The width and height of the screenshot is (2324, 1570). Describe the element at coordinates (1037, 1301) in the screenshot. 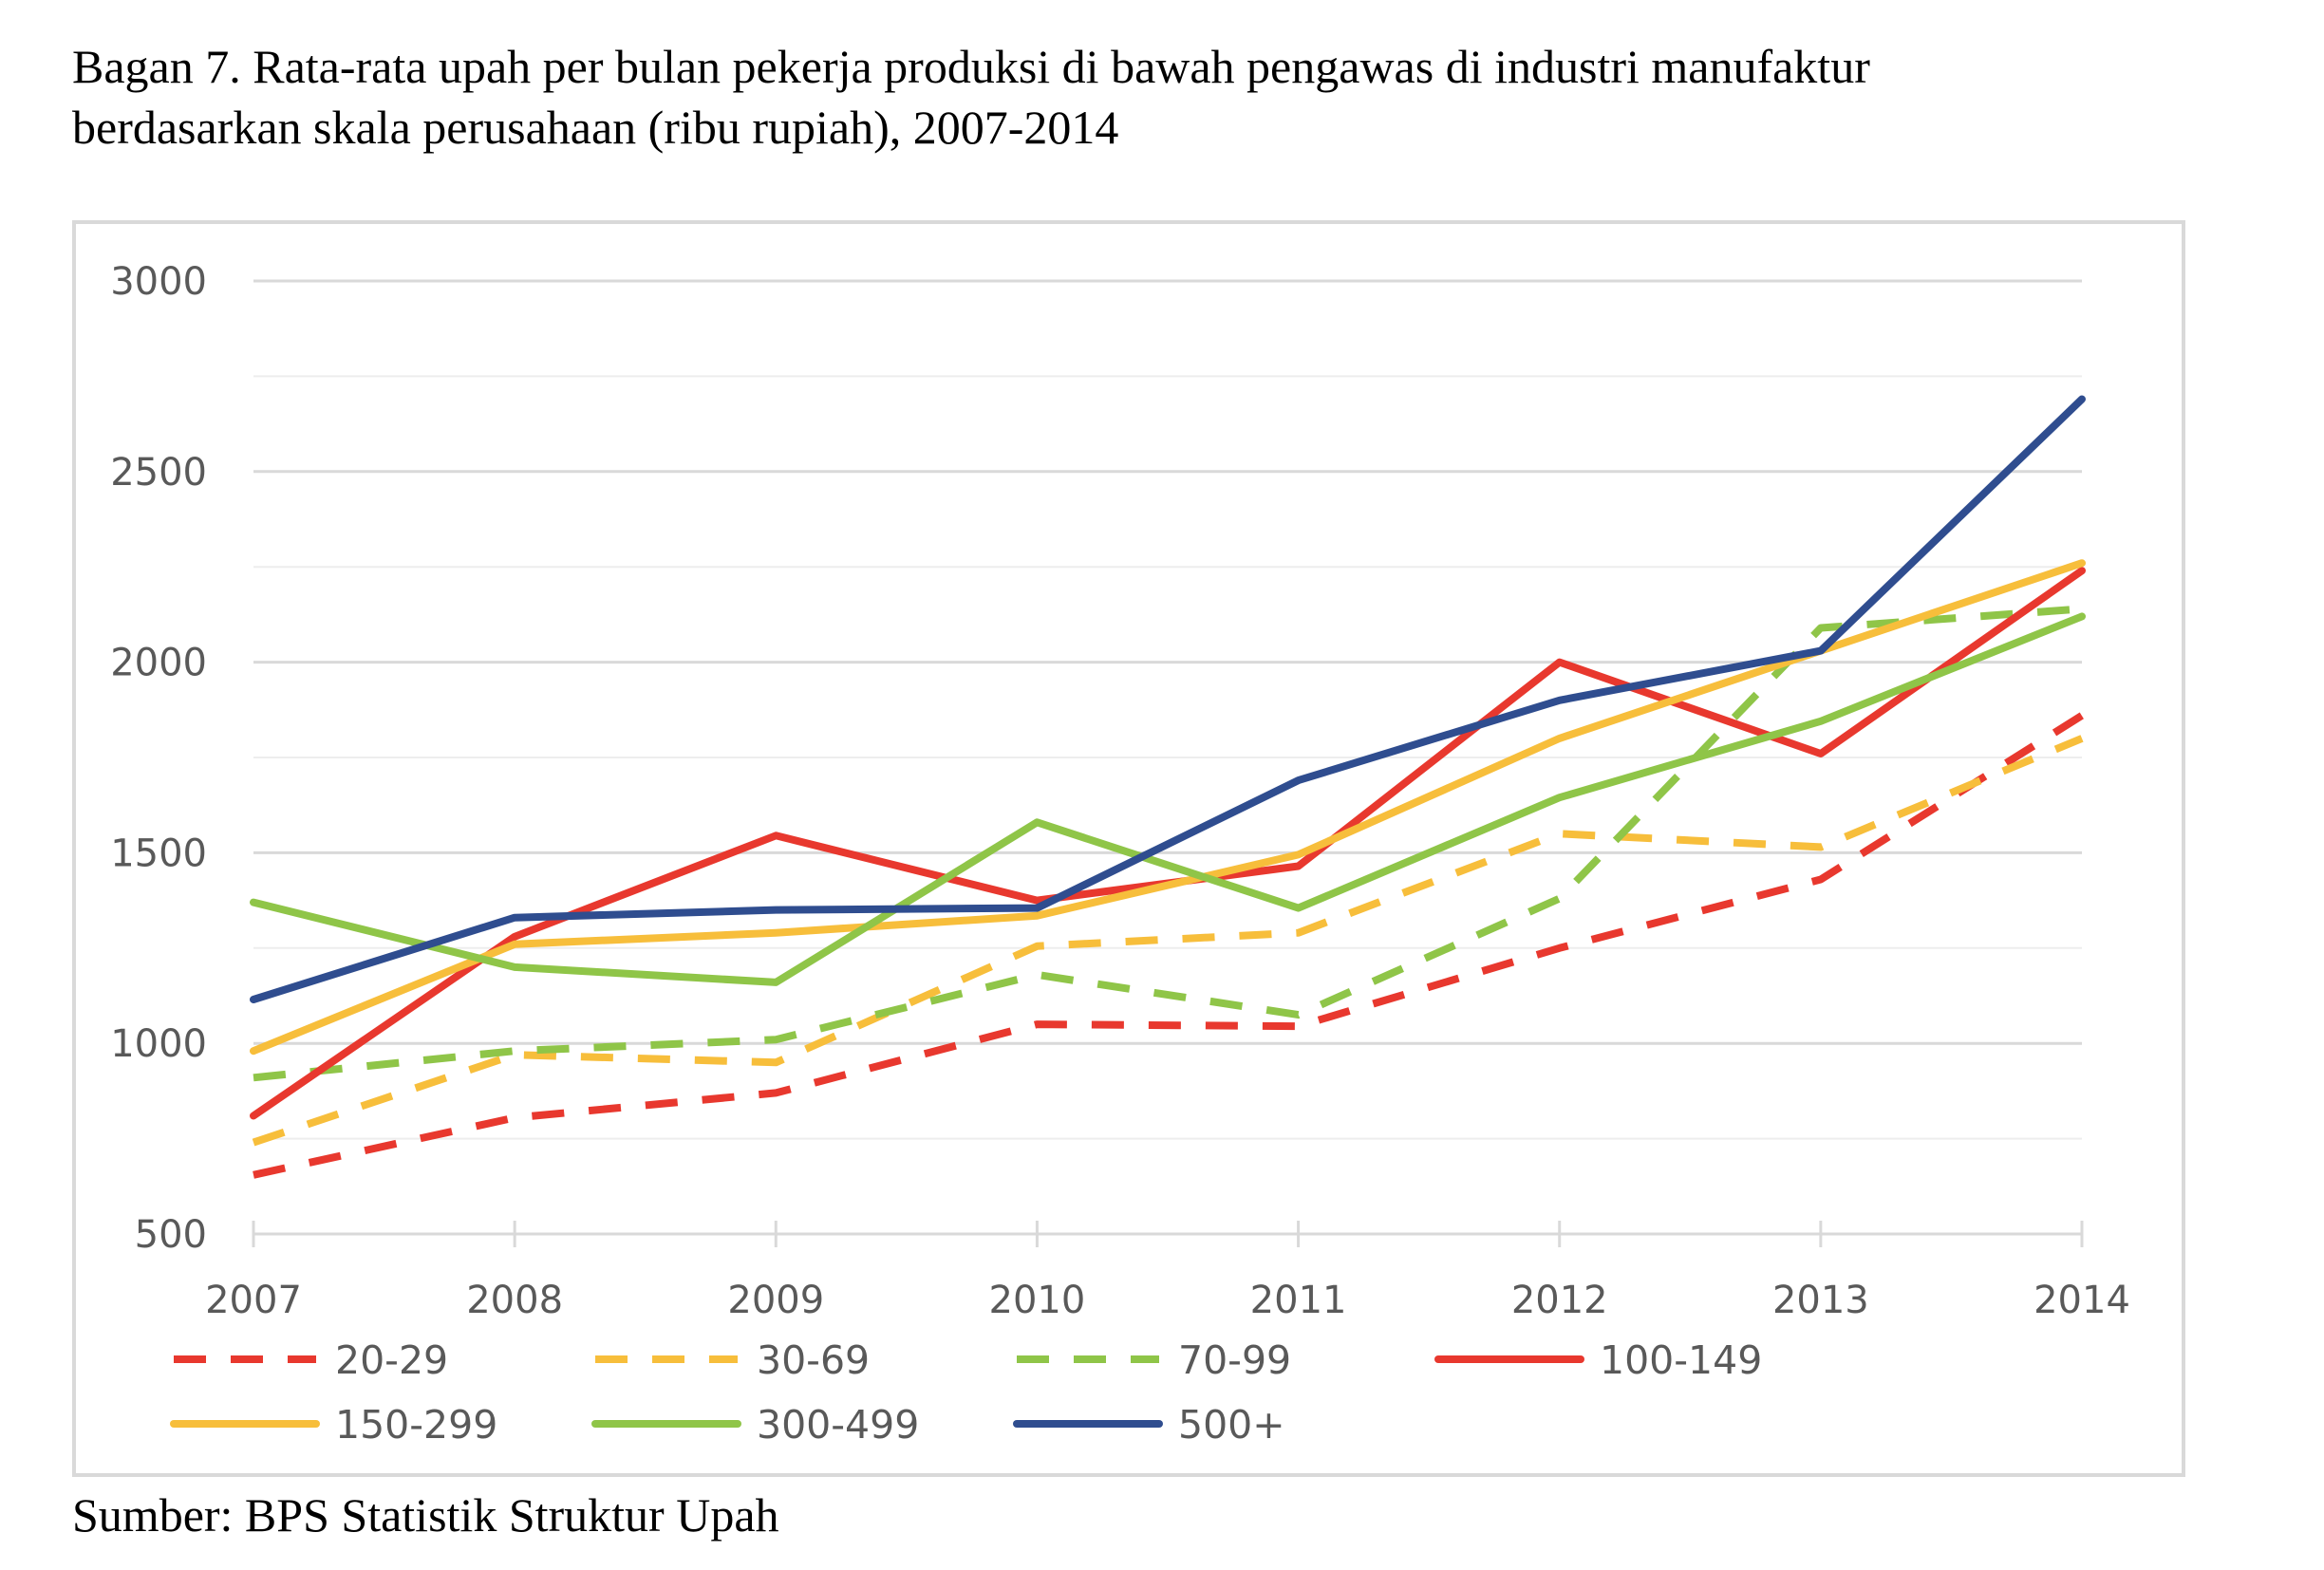

I see `x-tick-label: 2010` at that location.